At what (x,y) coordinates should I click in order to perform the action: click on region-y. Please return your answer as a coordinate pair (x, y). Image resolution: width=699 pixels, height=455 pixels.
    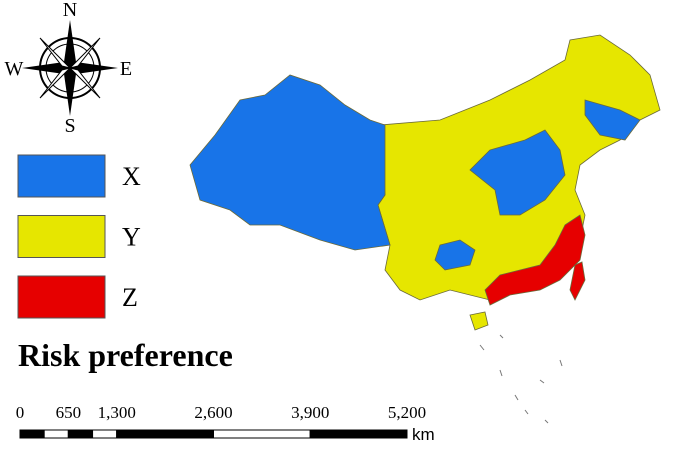
    Looking at the image, I should click on (479, 321).